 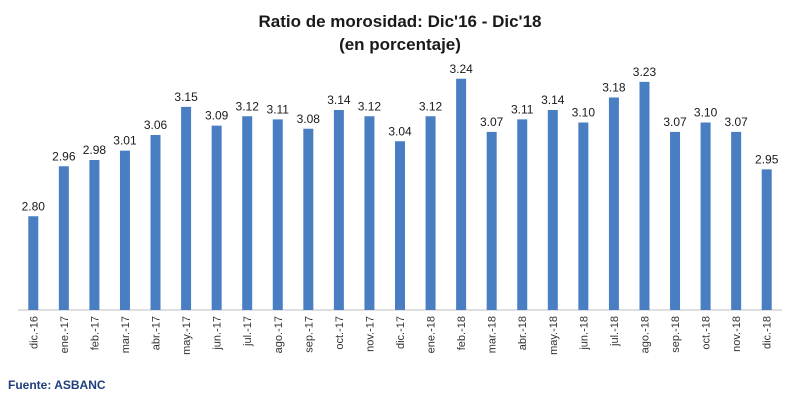 What do you see at coordinates (94, 235) in the screenshot?
I see `bar-feb.-17` at bounding box center [94, 235].